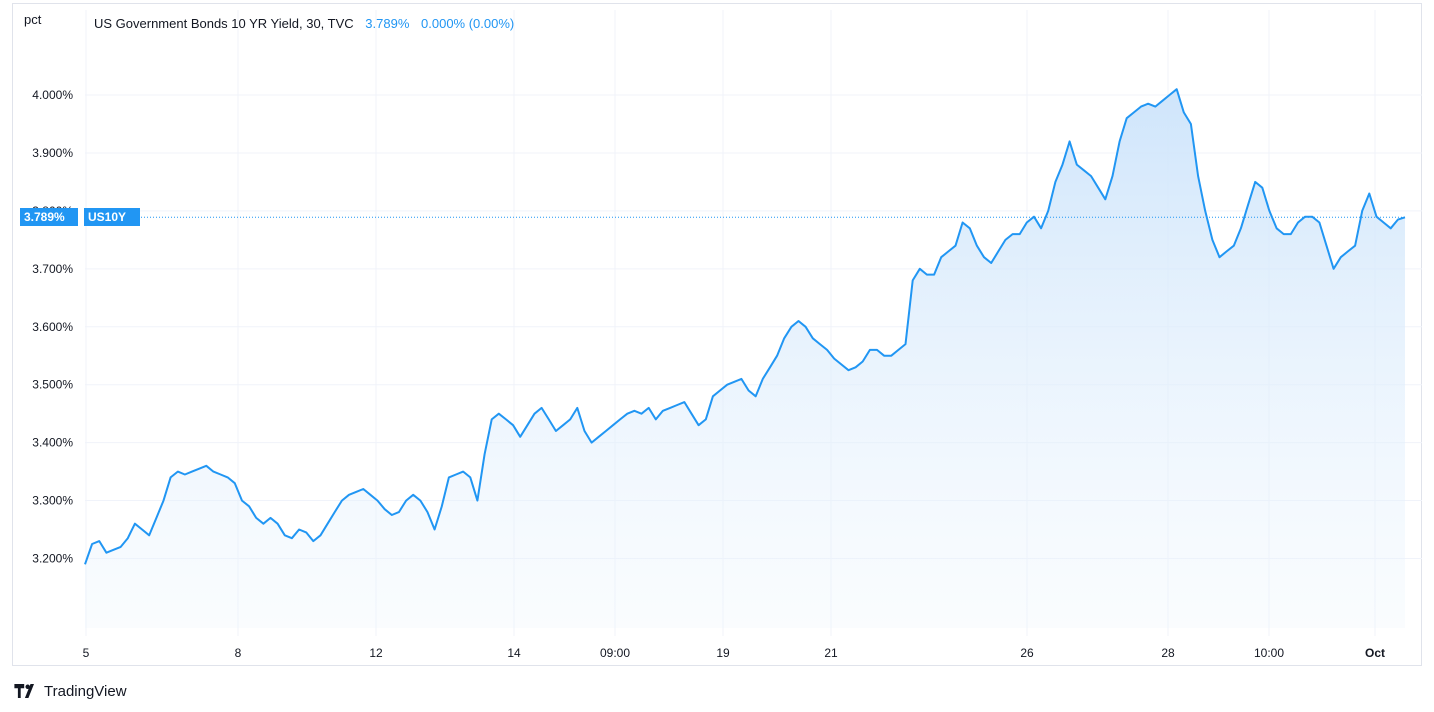 The width and height of the screenshot is (1434, 712). What do you see at coordinates (52, 558) in the screenshot?
I see `y-tick-label: 3.200%` at bounding box center [52, 558].